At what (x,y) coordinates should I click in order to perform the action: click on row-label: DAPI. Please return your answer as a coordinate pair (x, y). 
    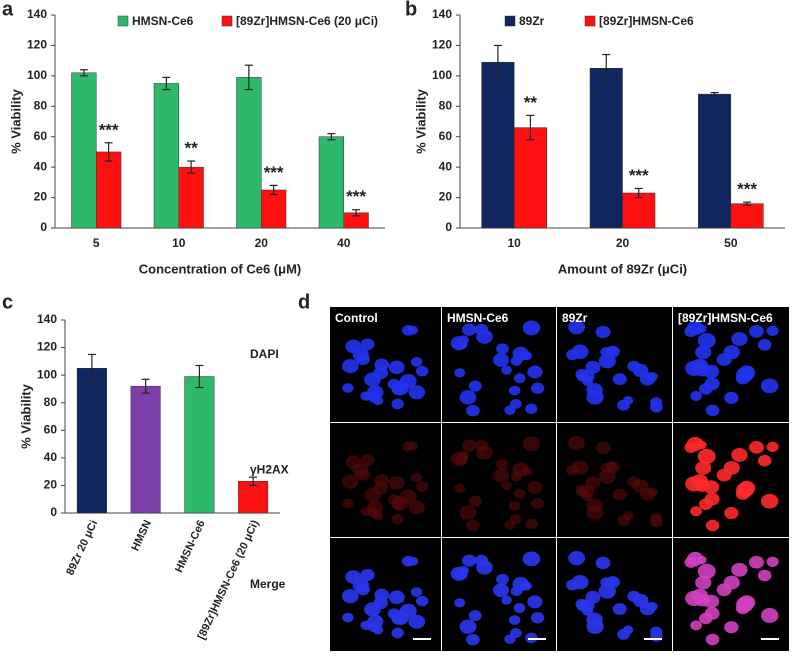
    Looking at the image, I should click on (264, 354).